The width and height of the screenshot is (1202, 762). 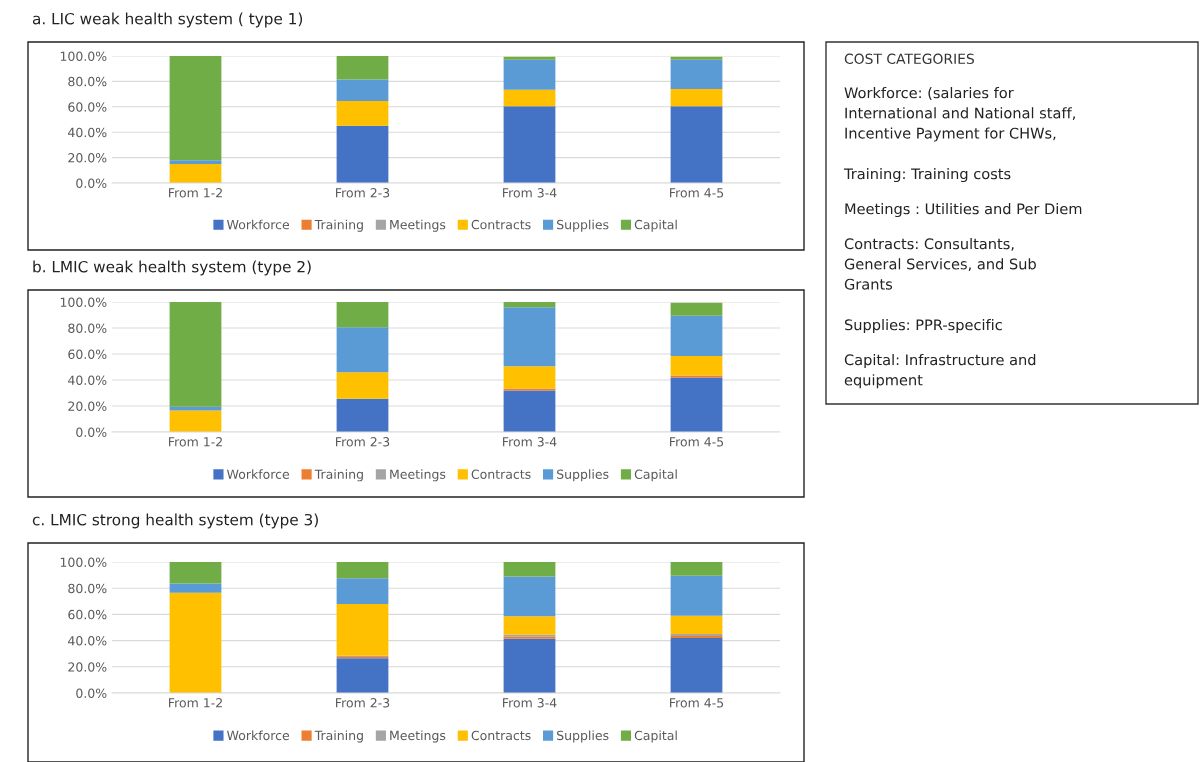 What do you see at coordinates (940, 371) in the screenshot?
I see `text: Capital: Infrastructure and equipment` at bounding box center [940, 371].